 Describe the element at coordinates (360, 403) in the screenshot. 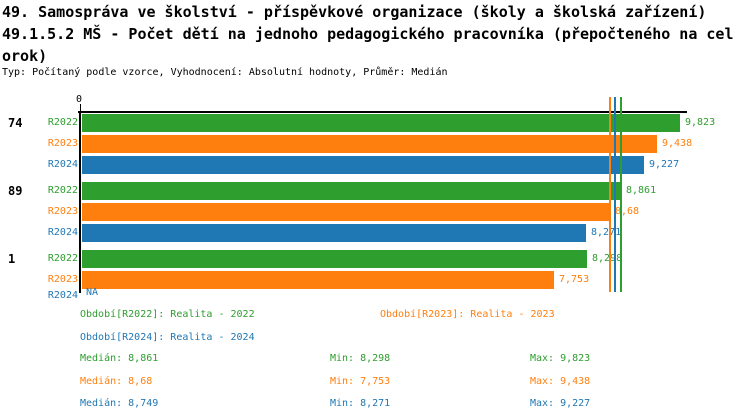

I see `stat-min-R2024: Min: 8,271` at that location.